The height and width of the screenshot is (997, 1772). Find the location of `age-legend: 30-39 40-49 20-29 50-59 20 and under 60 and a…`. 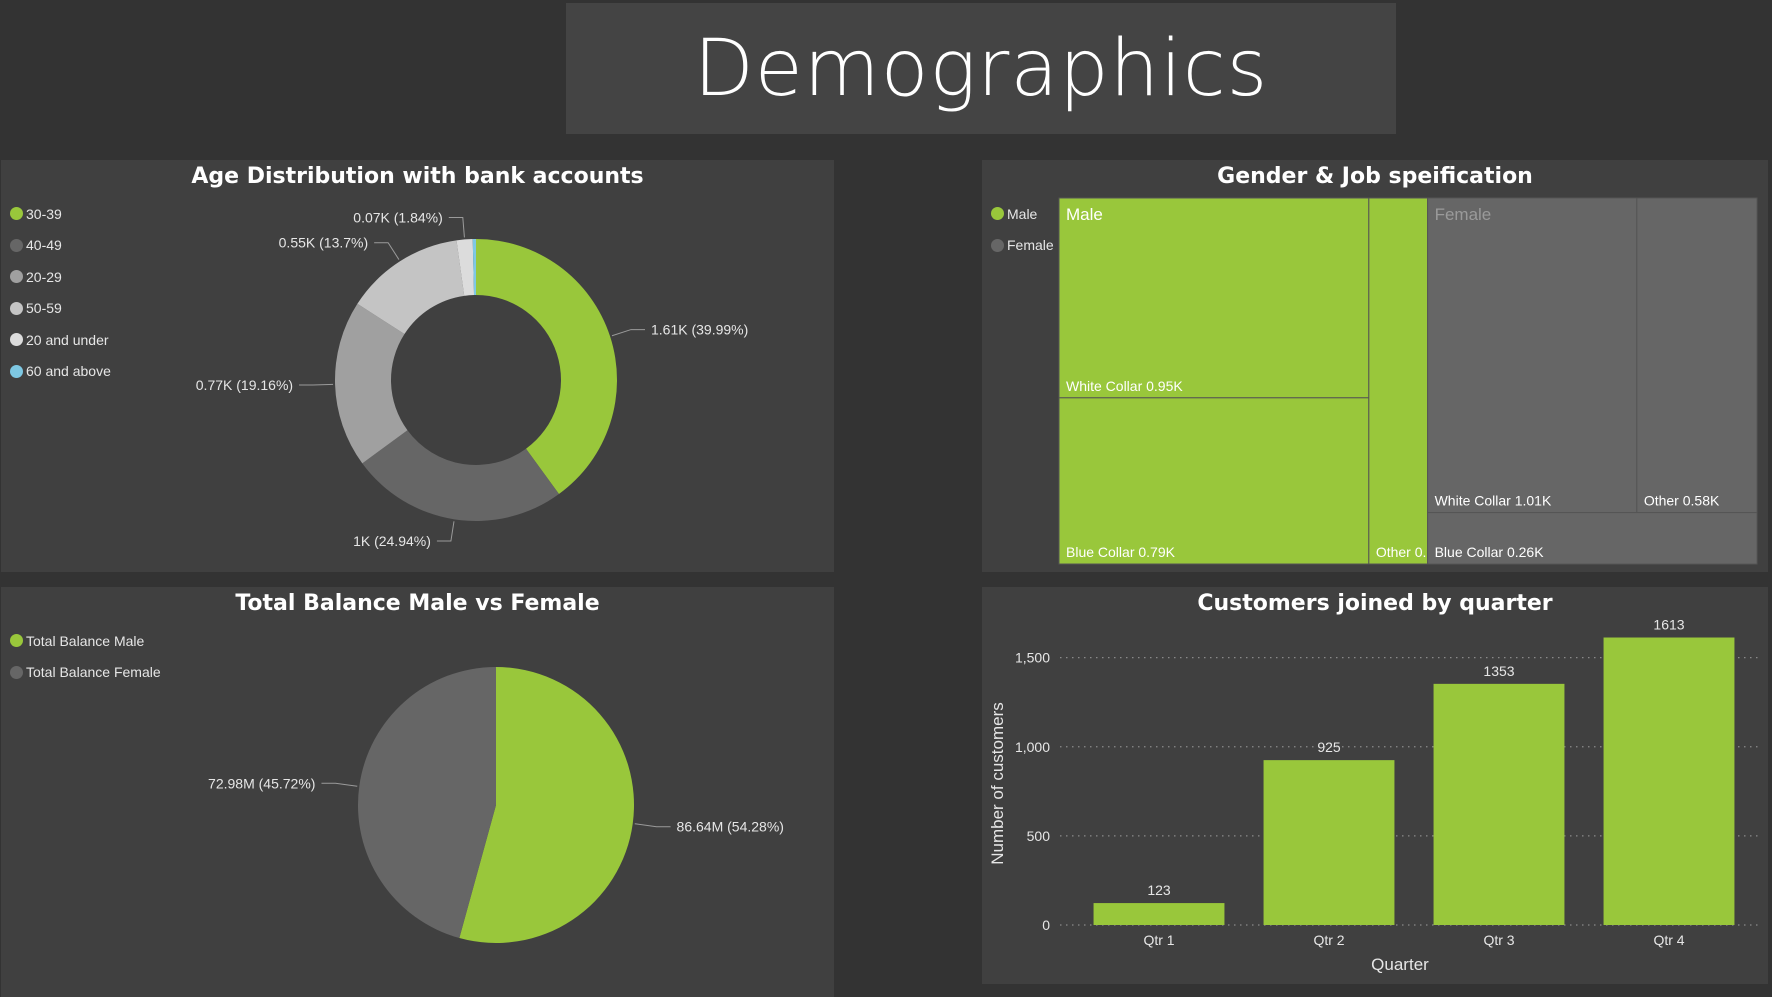

age-legend: 30-39 40-49 20-29 50-59 20 and under 60 and a… is located at coordinates (60, 292).